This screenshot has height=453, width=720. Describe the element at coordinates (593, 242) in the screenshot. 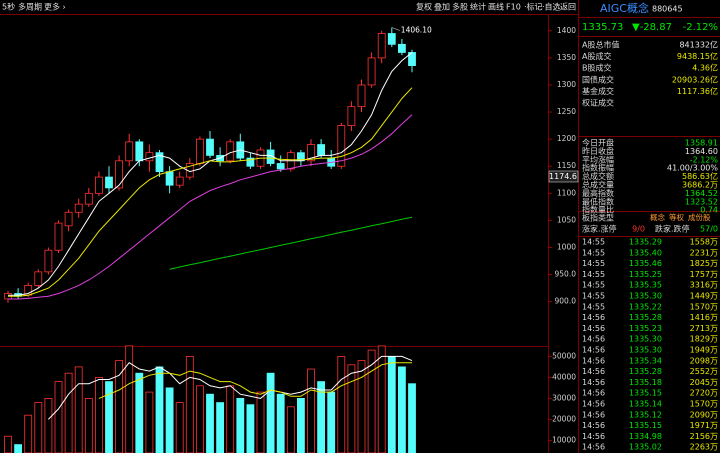

I see `tick-time: 14:55` at that location.